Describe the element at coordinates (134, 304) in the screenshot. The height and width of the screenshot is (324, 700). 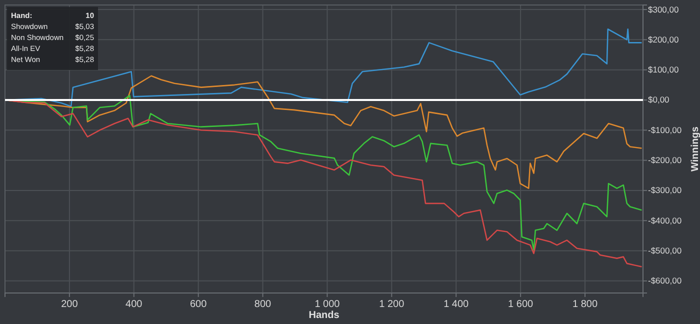
I see `x-tick-label: 400` at that location.